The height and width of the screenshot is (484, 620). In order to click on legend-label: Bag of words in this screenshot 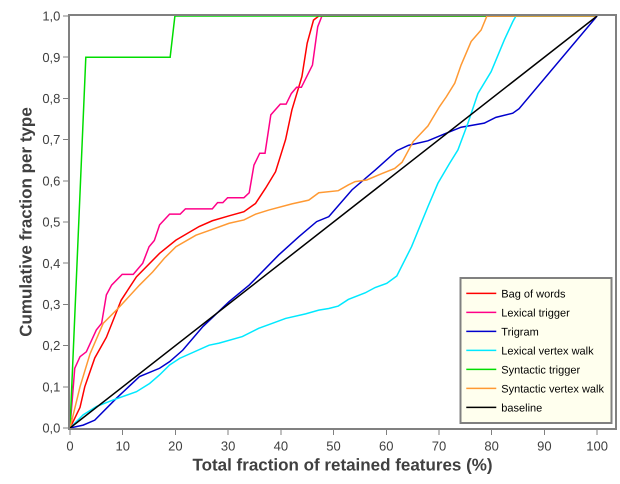, I will do `click(533, 294)`.